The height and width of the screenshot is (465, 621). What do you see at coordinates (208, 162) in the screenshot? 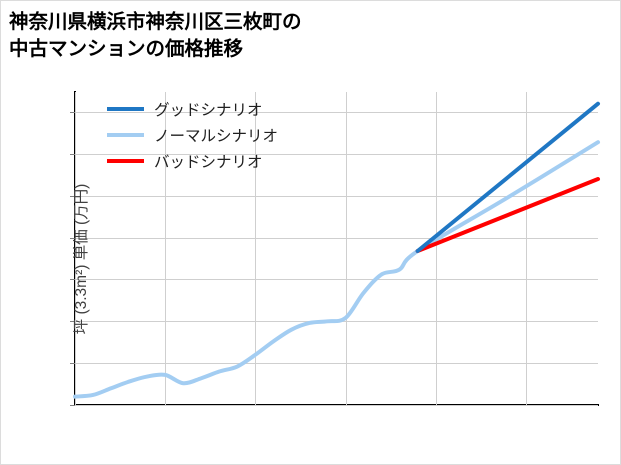
I see `legend-label: バッドシナリオ` at bounding box center [208, 162].